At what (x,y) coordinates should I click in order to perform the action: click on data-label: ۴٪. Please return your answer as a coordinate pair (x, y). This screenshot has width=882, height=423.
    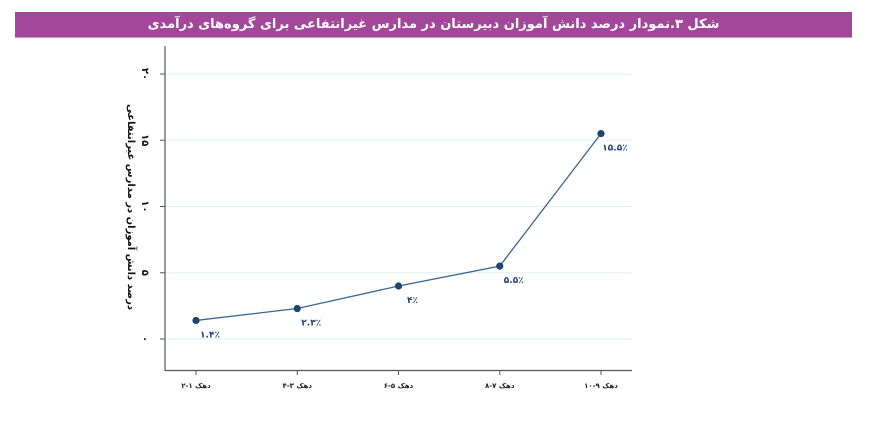
    Looking at the image, I should click on (412, 301).